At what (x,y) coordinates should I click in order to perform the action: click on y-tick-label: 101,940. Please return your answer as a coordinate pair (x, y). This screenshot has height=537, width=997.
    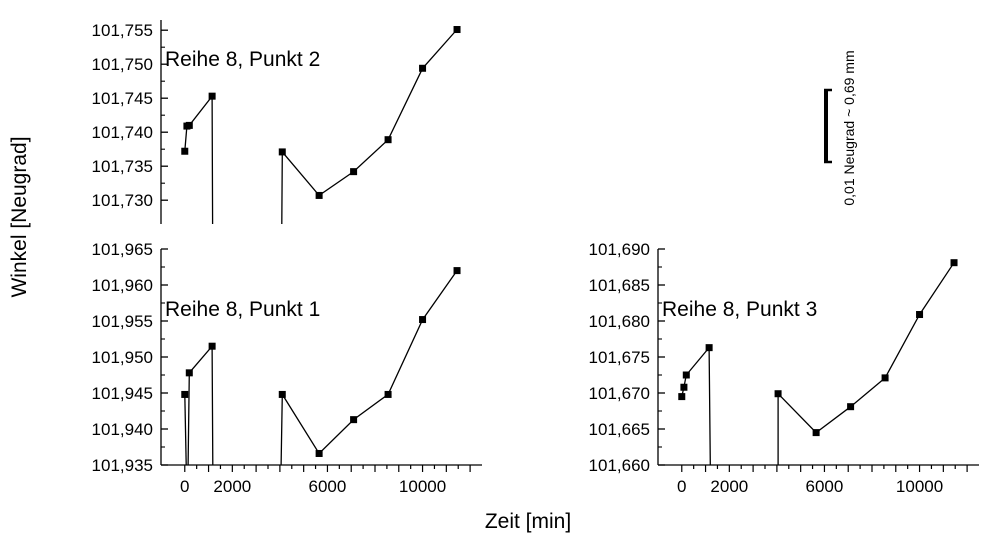
    Looking at the image, I should click on (122, 429).